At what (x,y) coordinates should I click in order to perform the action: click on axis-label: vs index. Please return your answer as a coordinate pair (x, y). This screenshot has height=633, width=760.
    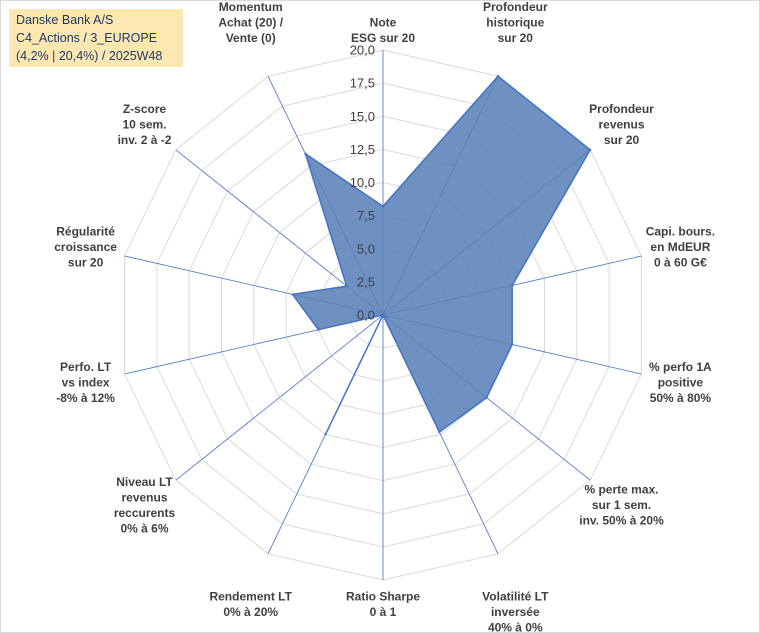
    Looking at the image, I should click on (86, 383).